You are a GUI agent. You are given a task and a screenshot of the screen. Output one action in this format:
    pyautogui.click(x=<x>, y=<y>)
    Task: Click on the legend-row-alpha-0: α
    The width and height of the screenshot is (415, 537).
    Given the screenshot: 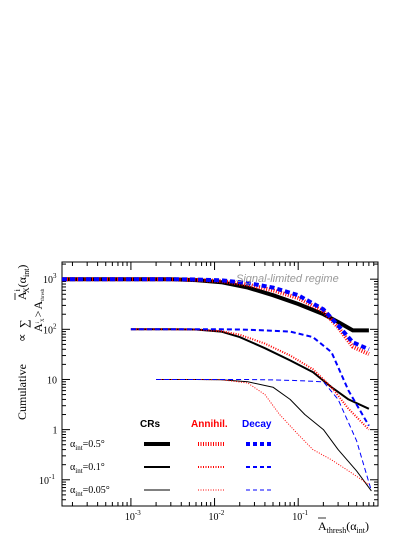 What is the action you would take?
    pyautogui.click(x=73, y=444)
    